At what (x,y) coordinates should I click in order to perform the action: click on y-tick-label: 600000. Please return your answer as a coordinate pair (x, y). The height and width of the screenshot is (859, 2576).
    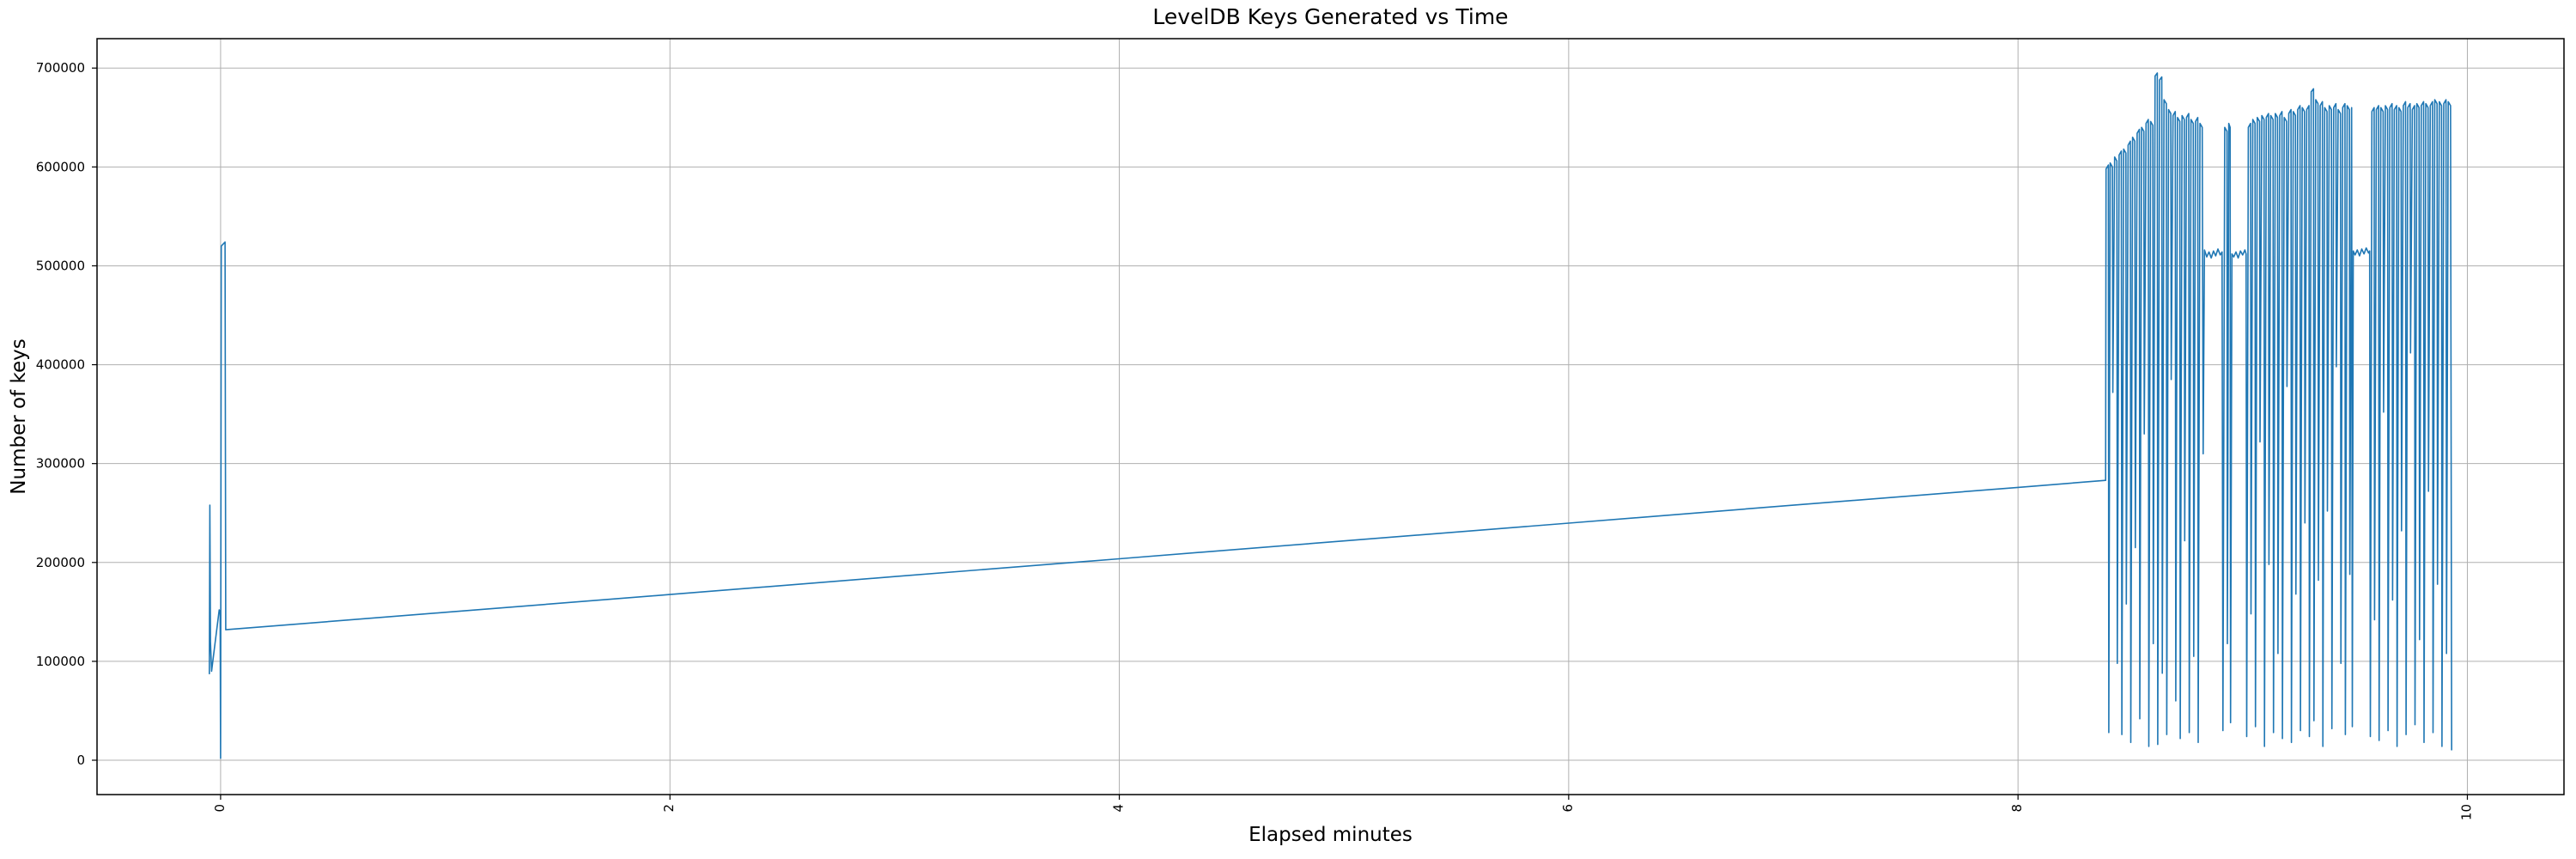
    Looking at the image, I should click on (61, 167).